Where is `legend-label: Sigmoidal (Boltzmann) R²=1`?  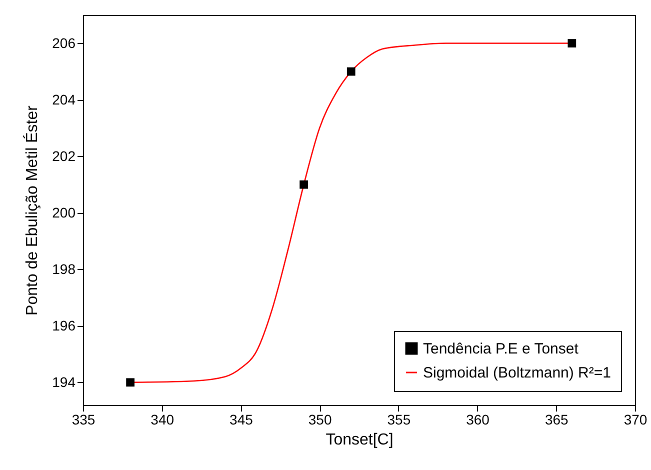 legend-label: Sigmoidal (Boltzmann) R²=1 is located at coordinates (517, 373).